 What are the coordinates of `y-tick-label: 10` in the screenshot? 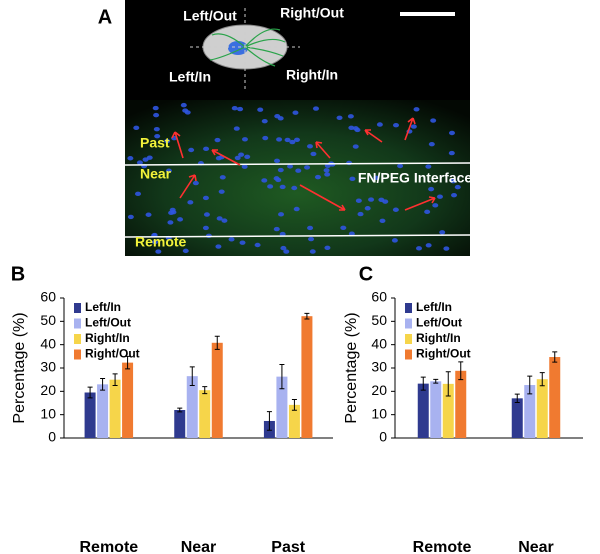 It's located at (48, 413).